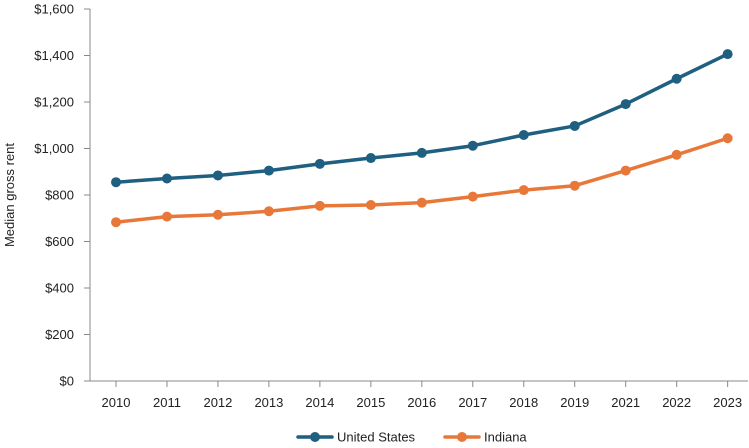  I want to click on y-tick-label: $200, so click(59, 334).